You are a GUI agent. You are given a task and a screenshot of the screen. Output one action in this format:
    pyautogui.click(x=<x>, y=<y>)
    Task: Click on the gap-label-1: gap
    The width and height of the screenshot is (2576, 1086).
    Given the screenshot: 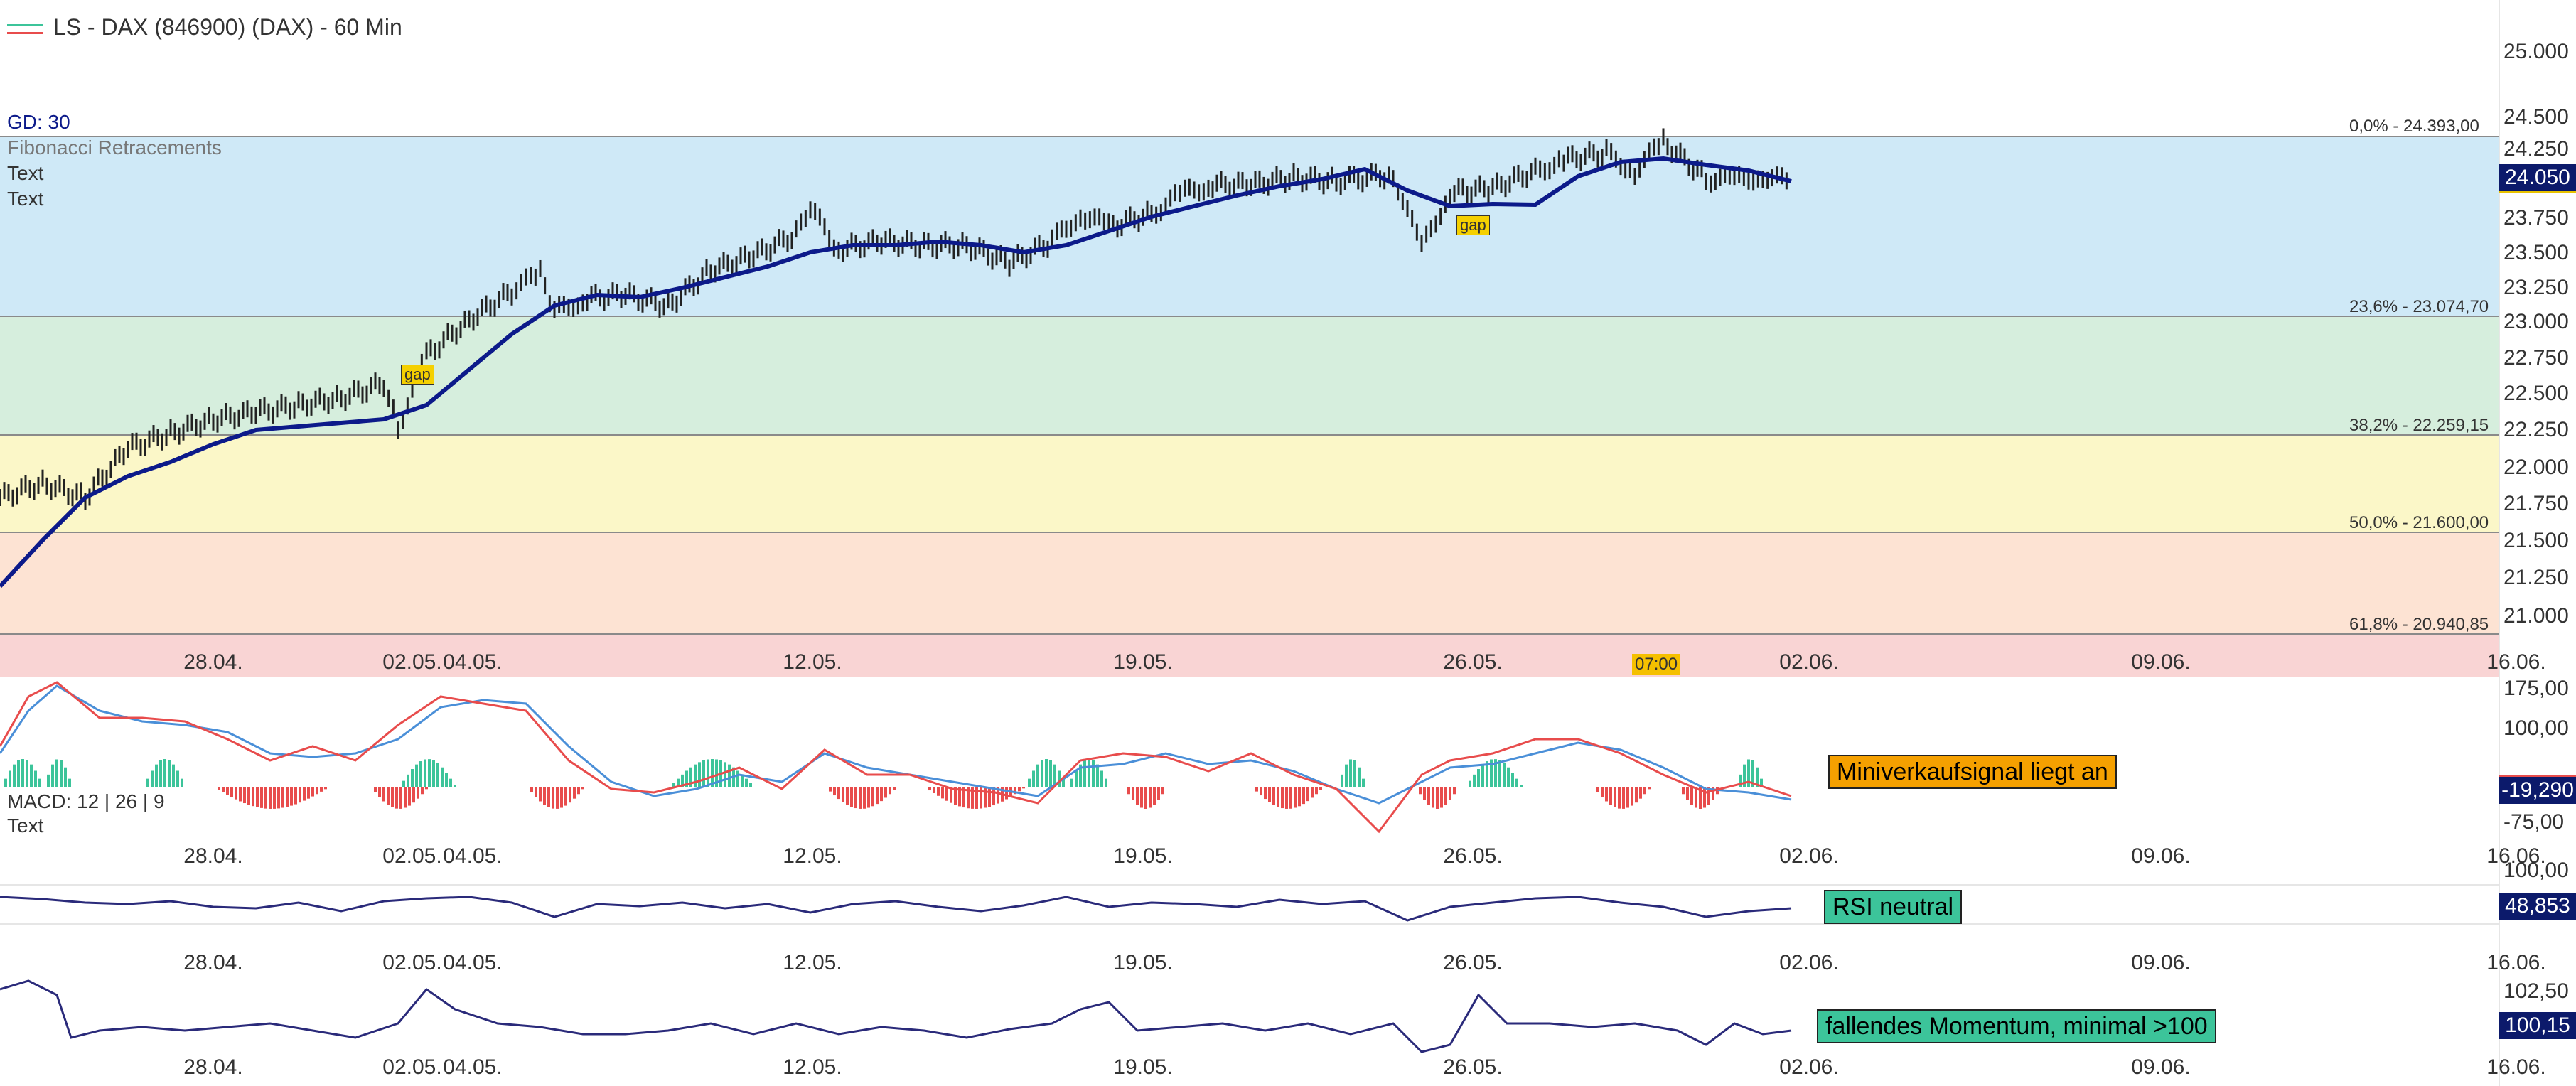 What is the action you would take?
    pyautogui.click(x=417, y=375)
    